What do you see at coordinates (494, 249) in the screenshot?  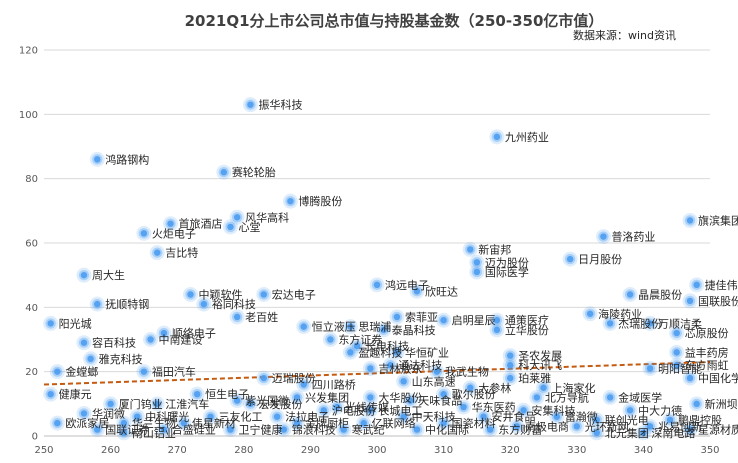 I see `point-label: 新宙邦` at bounding box center [494, 249].